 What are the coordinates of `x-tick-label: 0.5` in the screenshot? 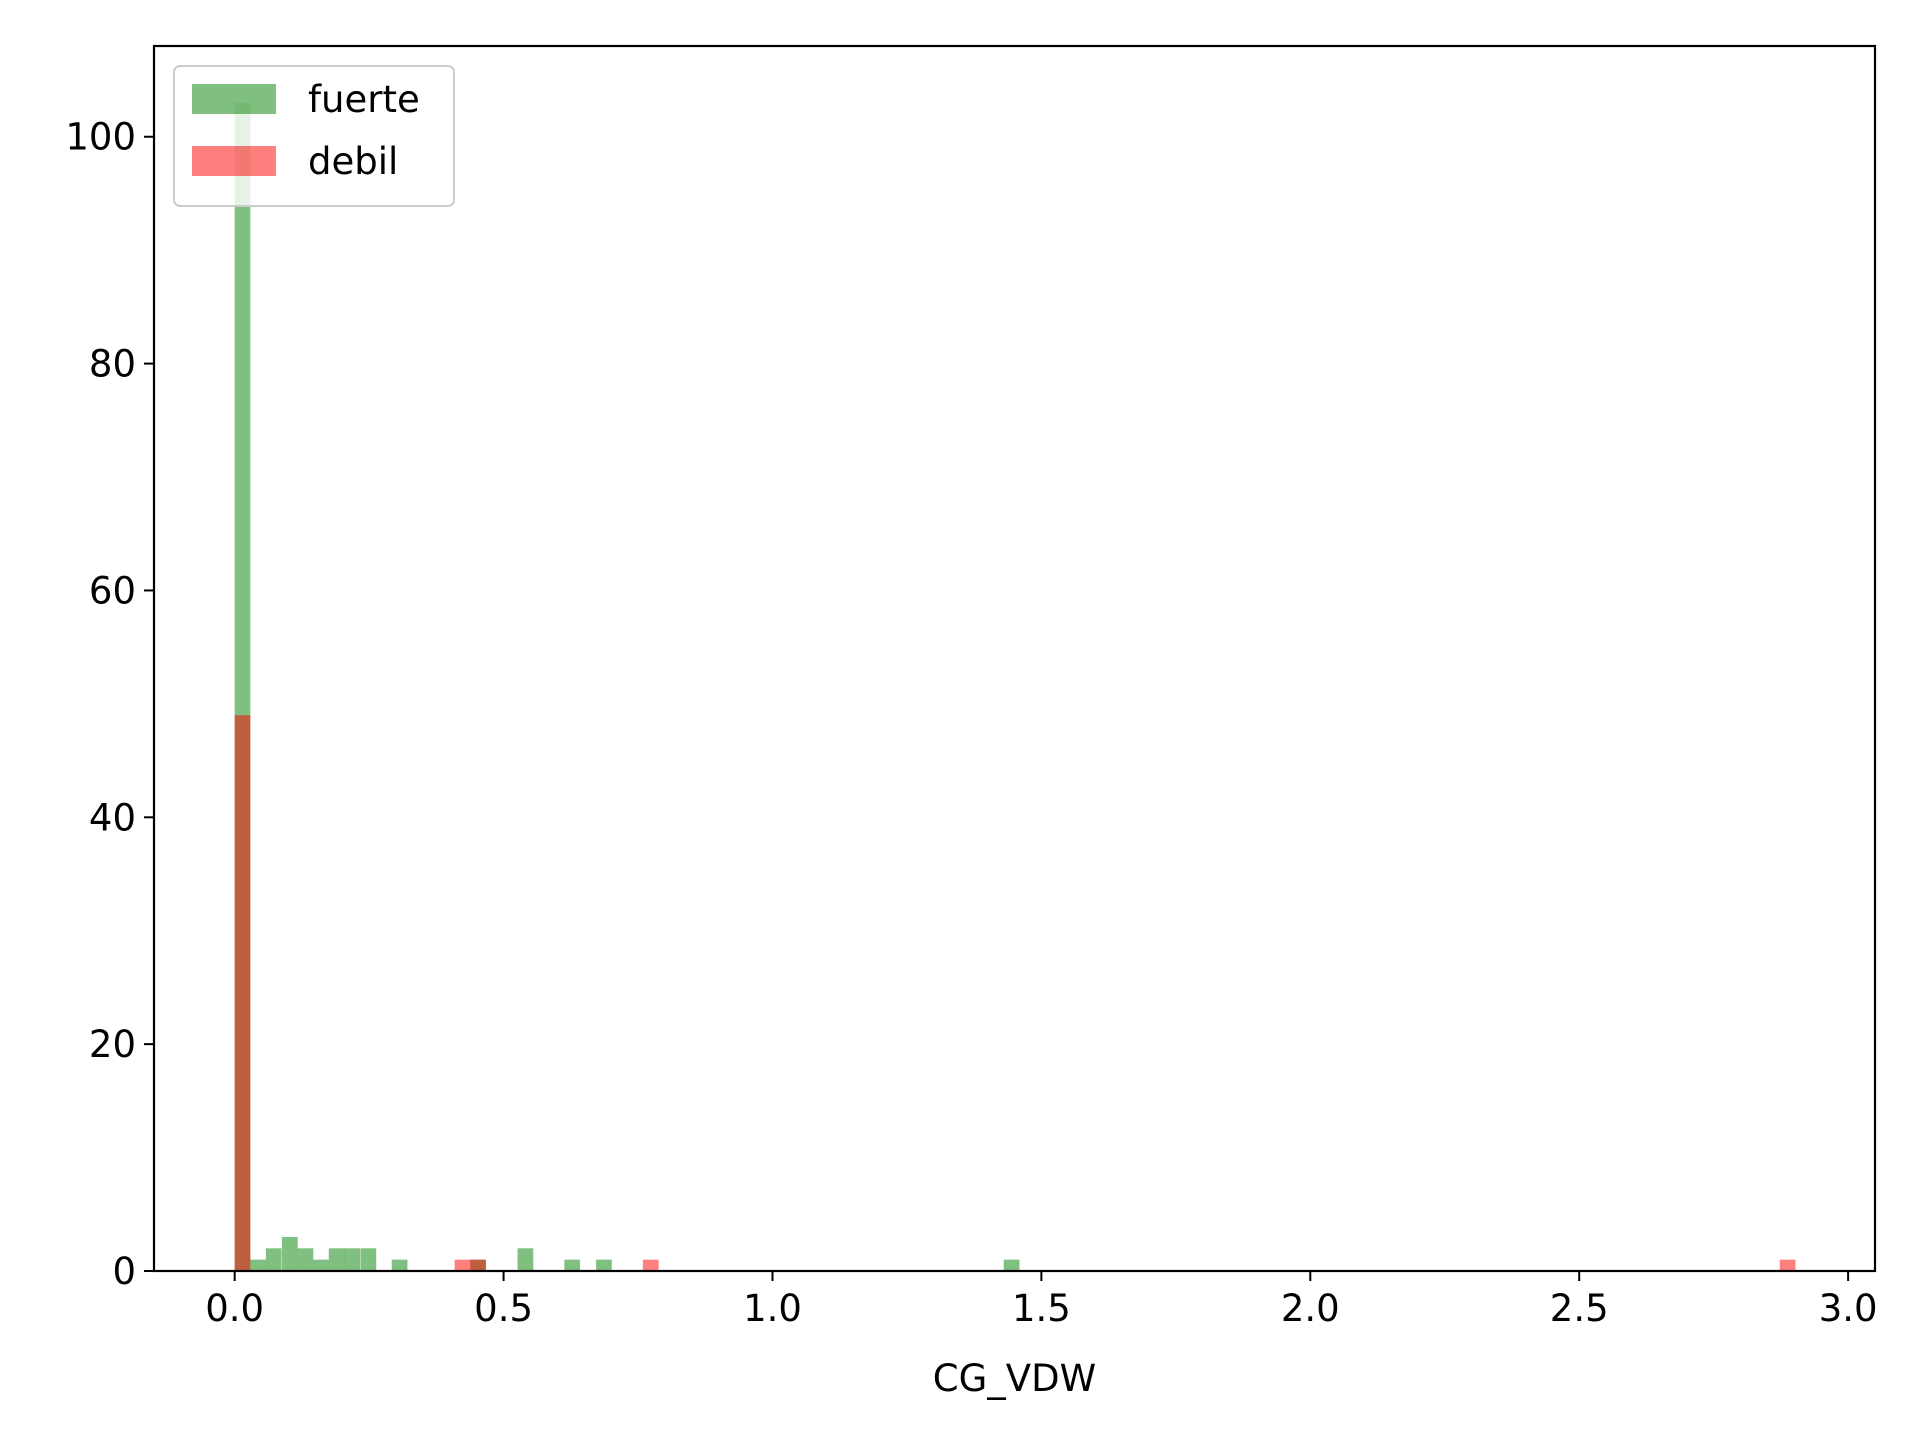 It's located at (503, 1308).